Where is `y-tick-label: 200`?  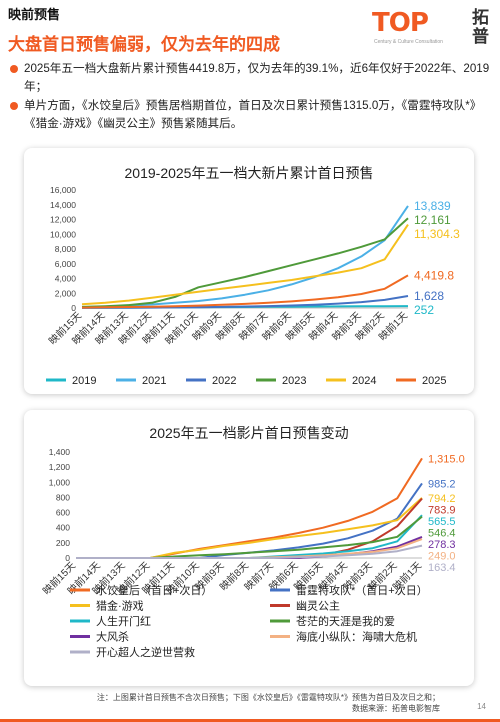
y-tick-label: 200 is located at coordinates (63, 543).